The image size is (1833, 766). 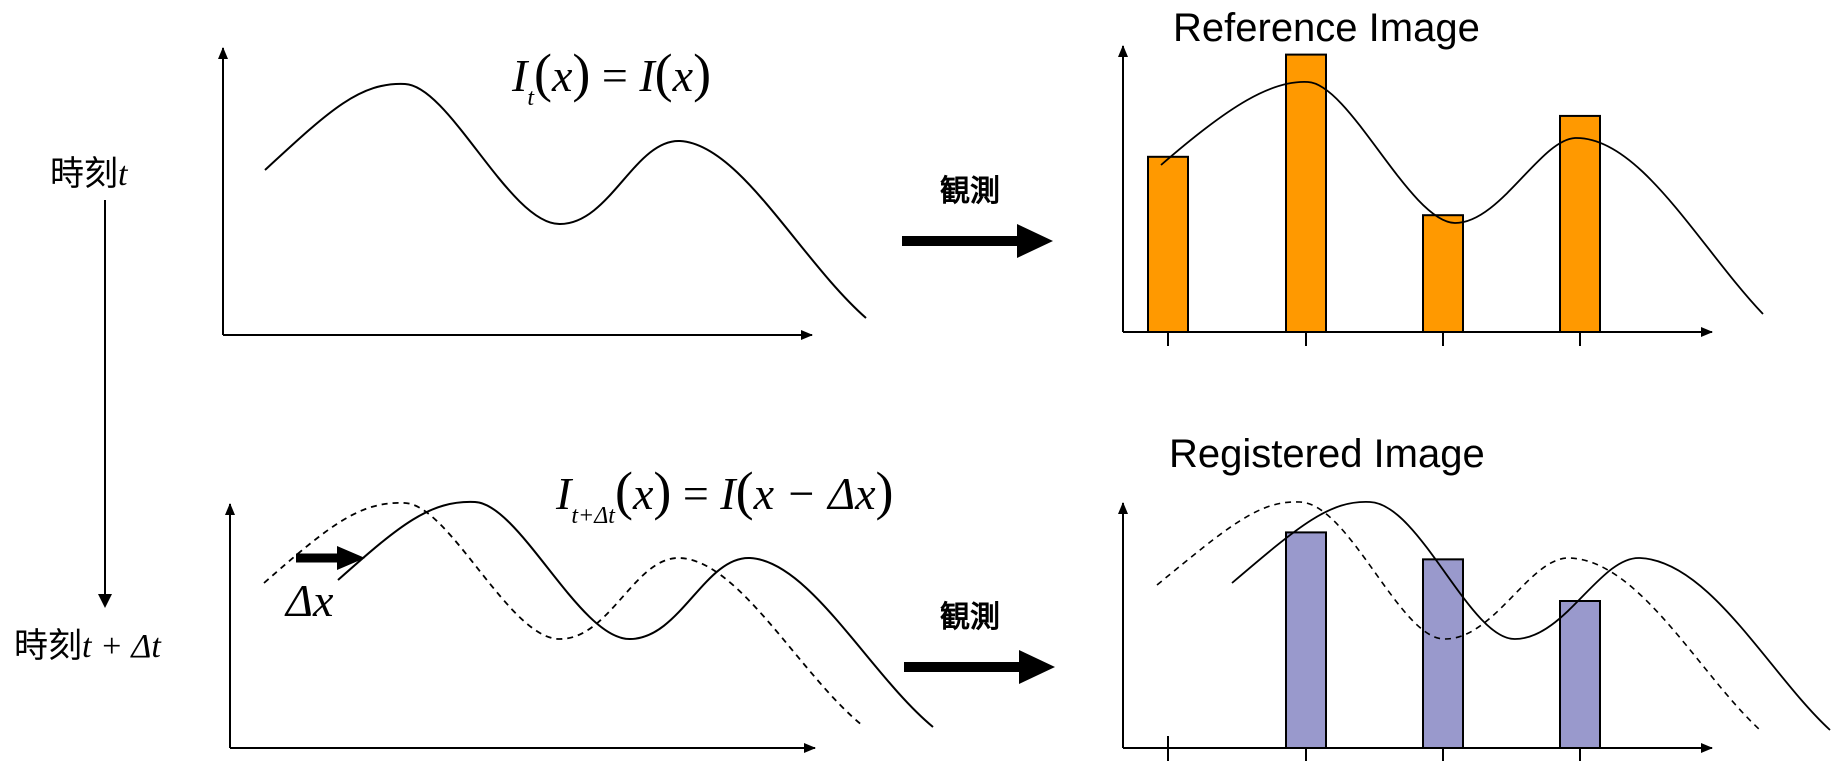 What do you see at coordinates (1327, 454) in the screenshot?
I see `registered-image-title: Registered Image` at bounding box center [1327, 454].